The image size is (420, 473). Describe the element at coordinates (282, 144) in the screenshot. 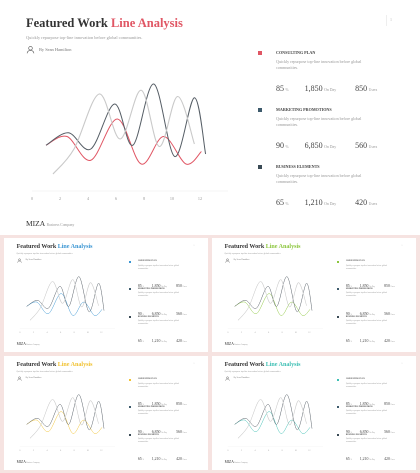

I see `stat-item: 90%` at that location.